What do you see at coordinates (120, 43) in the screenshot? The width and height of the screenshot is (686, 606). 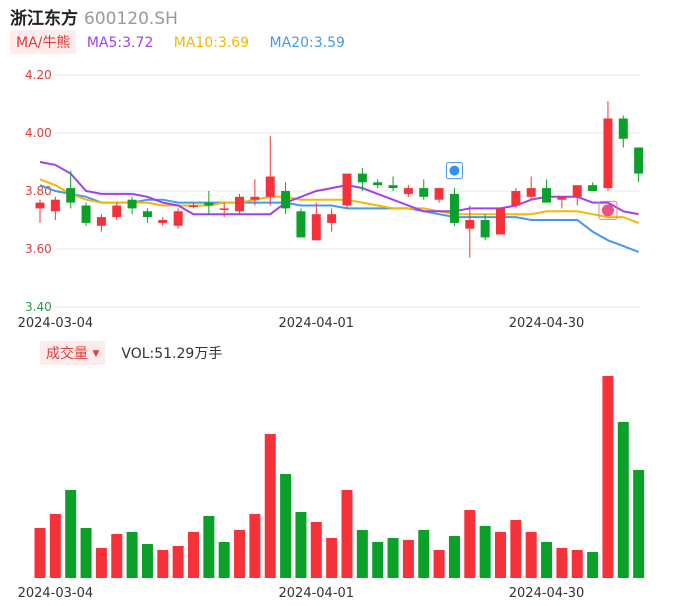 I see `ma5-legend: MA5:3.72` at bounding box center [120, 43].